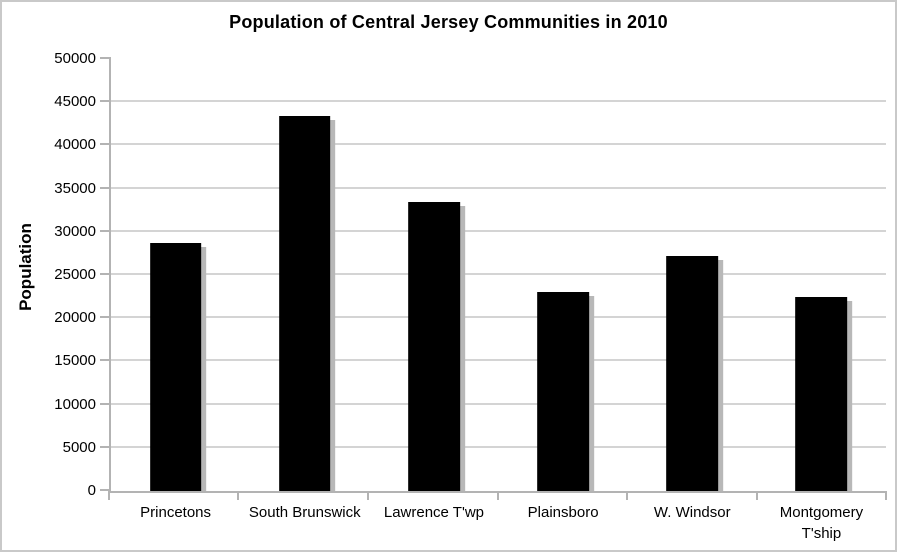  Describe the element at coordinates (821, 523) in the screenshot. I see `x-tick-label: Montgomery T'ship` at that location.